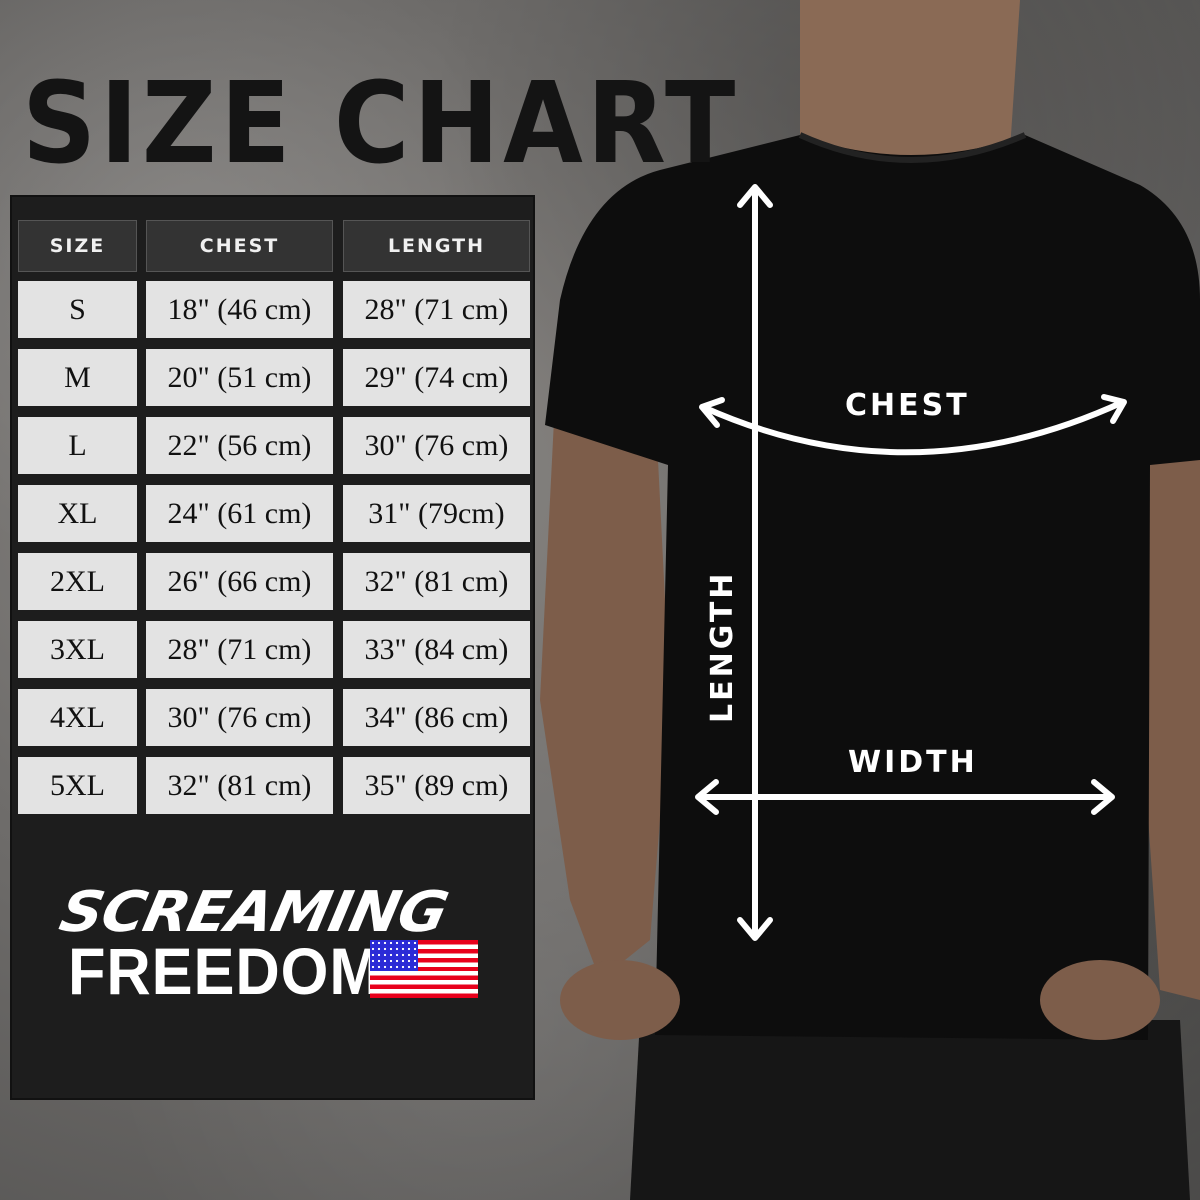  I want to click on logo-line2: FREEDOM, so click(225, 971).